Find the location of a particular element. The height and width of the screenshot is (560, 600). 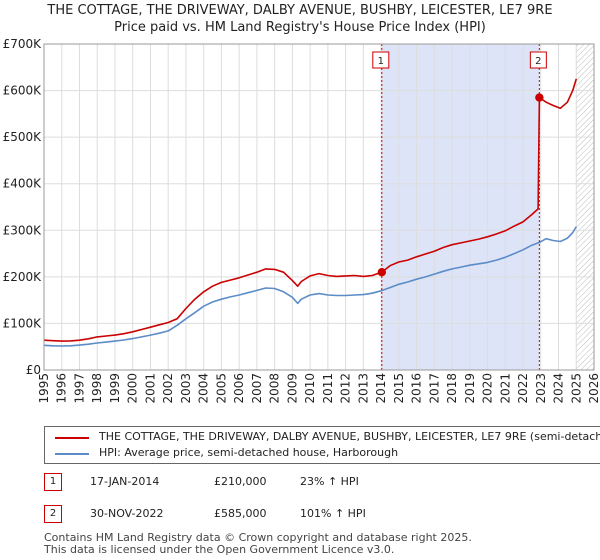

y-tick-label: £700K is located at coordinates (23, 44).